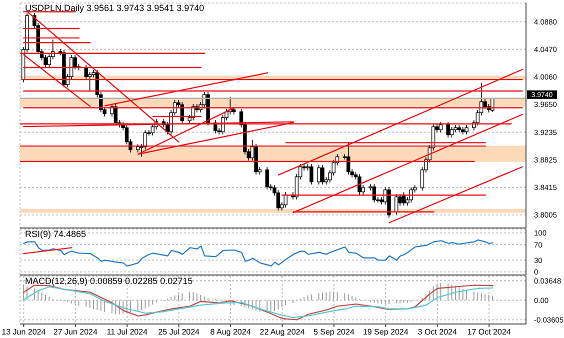  Describe the element at coordinates (75, 332) in the screenshot. I see `x-tick-label: 27 Jun 2024` at that location.